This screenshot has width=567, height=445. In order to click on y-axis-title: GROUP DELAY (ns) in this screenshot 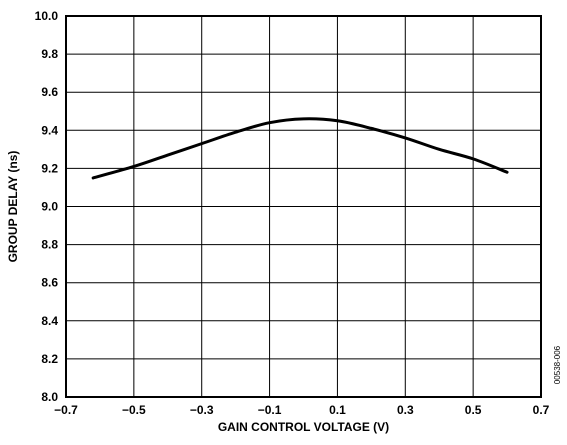, I will do `click(13, 207)`.